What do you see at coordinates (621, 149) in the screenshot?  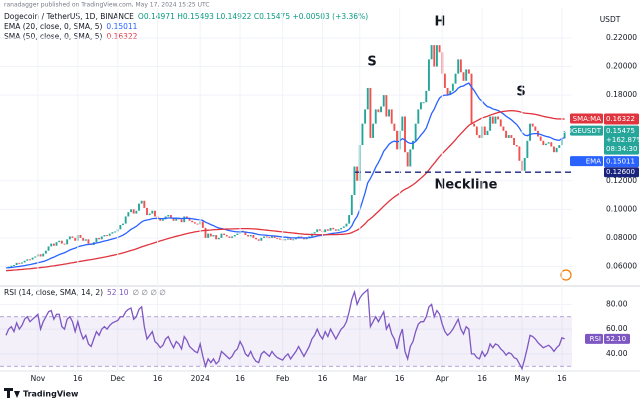 I see `price-tag-value: 08:34:30` at bounding box center [621, 149].